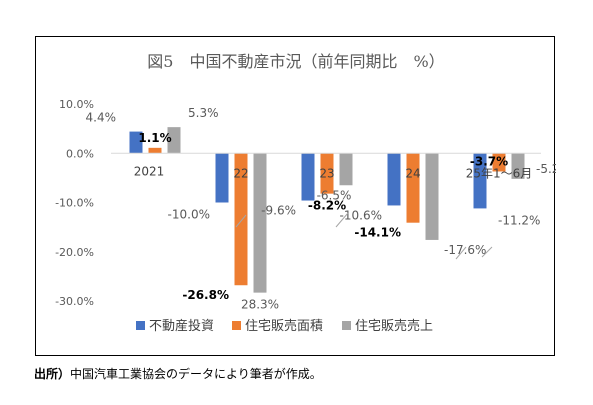 The image size is (593, 405). What do you see at coordinates (154, 138) in the screenshot?
I see `data-label: 1.1%` at bounding box center [154, 138].